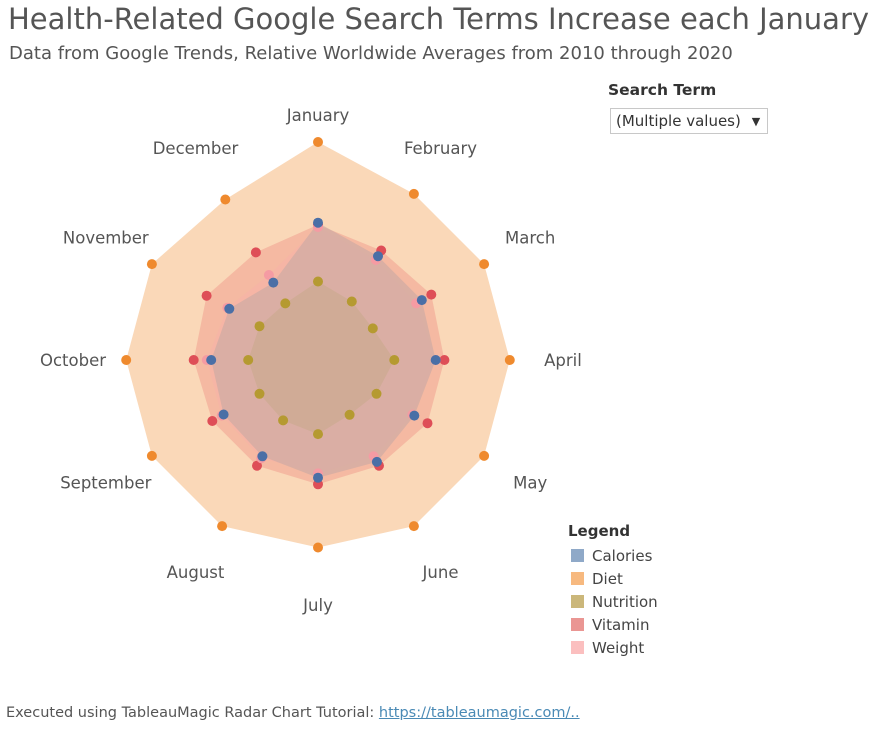 The width and height of the screenshot is (874, 737). Describe the element at coordinates (625, 601) in the screenshot. I see `legend-label: Nutrition` at that location.